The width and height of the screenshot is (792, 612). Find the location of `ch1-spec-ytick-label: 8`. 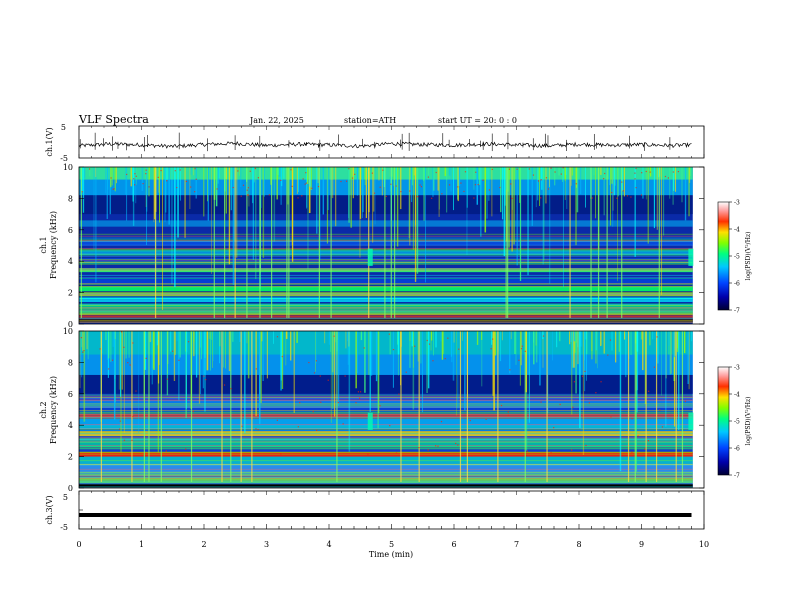

ch1-spec-ytick-label: 8 is located at coordinates (70, 198).